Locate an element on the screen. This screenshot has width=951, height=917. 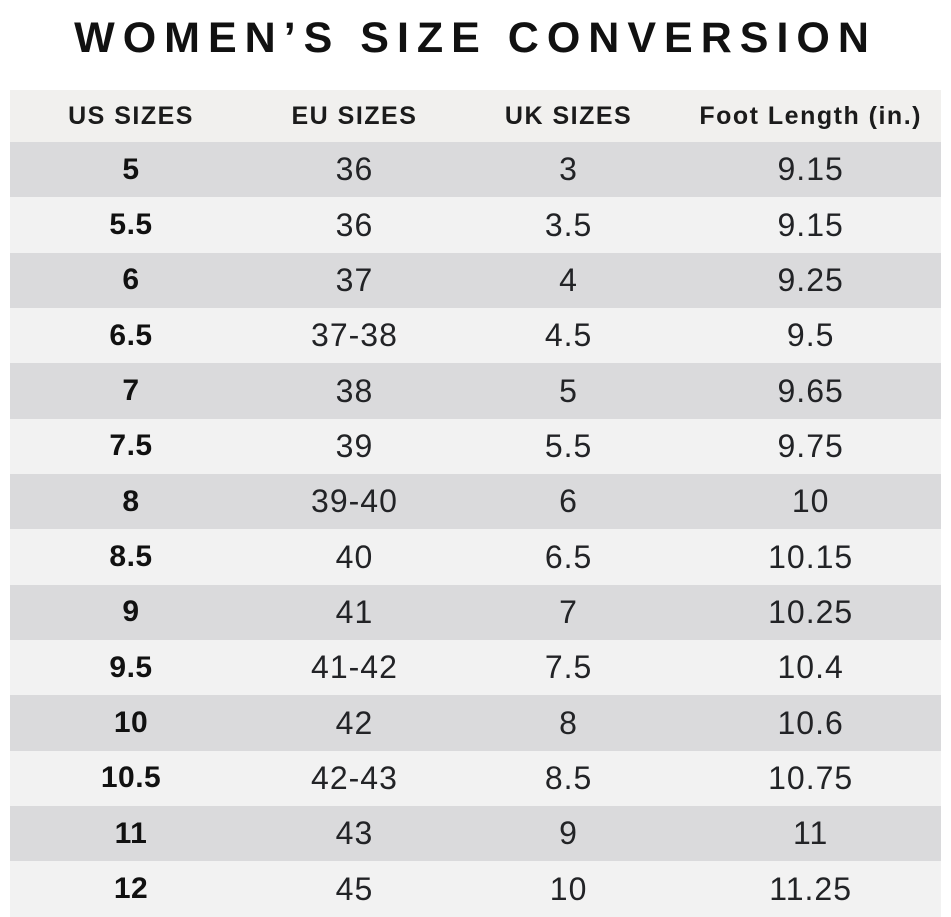
cell-foot-length: 9.25 is located at coordinates (810, 279).